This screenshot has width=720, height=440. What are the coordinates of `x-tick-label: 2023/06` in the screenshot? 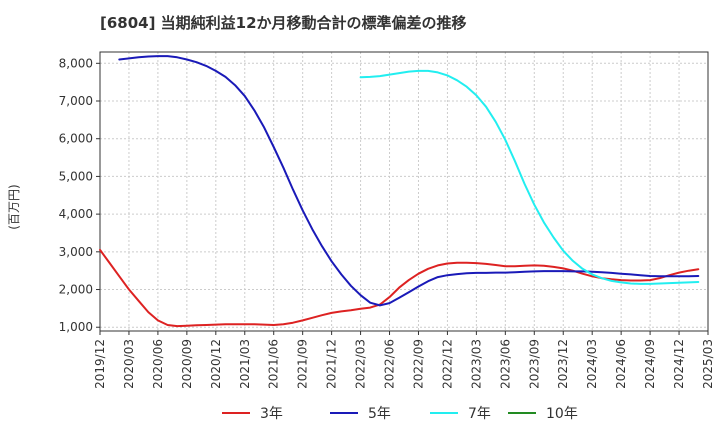 It's located at (505, 364).